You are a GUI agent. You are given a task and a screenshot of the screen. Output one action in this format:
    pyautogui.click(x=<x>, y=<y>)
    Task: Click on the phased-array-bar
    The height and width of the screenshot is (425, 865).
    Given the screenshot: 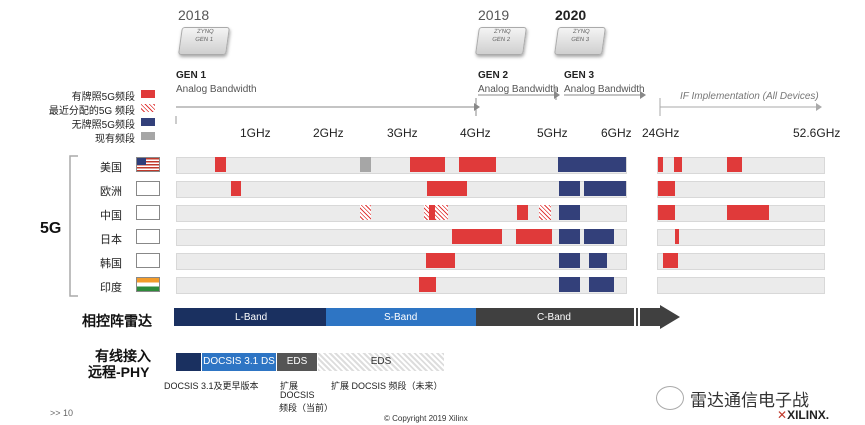 What is the action you would take?
    pyautogui.click(x=427, y=317)
    